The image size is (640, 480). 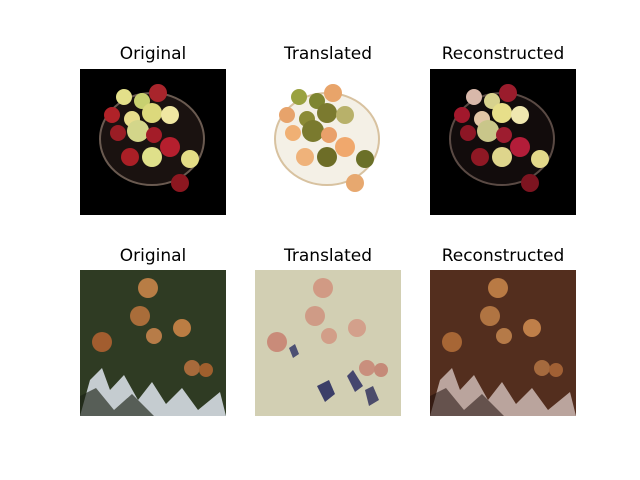 I want to click on reconstructed-apples-bowl-image, so click(x=503, y=142).